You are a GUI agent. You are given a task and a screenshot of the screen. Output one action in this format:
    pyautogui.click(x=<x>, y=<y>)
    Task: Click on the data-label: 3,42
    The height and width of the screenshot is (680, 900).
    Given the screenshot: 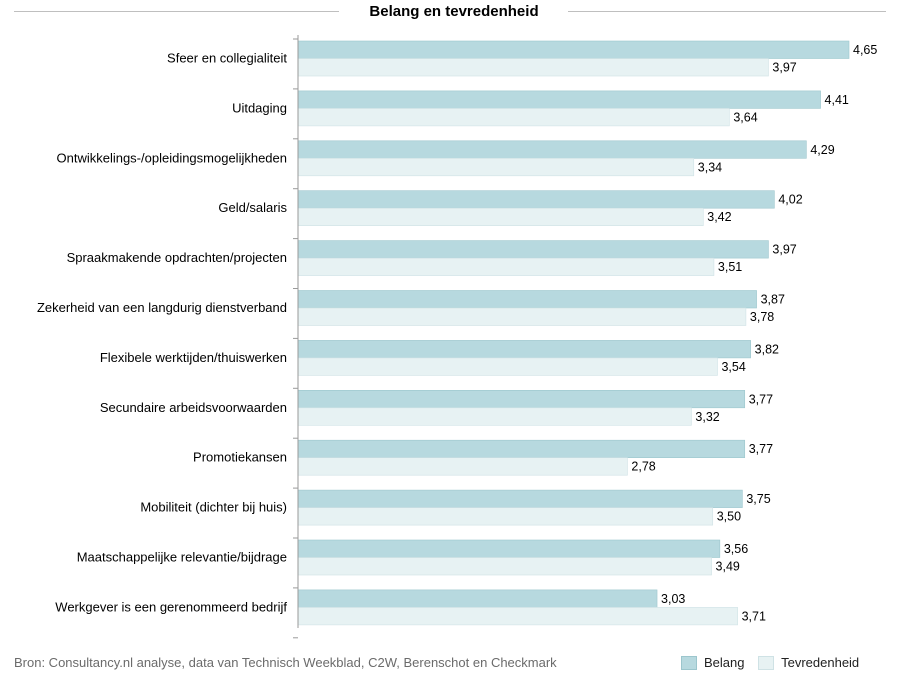 What is the action you would take?
    pyautogui.click(x=719, y=217)
    